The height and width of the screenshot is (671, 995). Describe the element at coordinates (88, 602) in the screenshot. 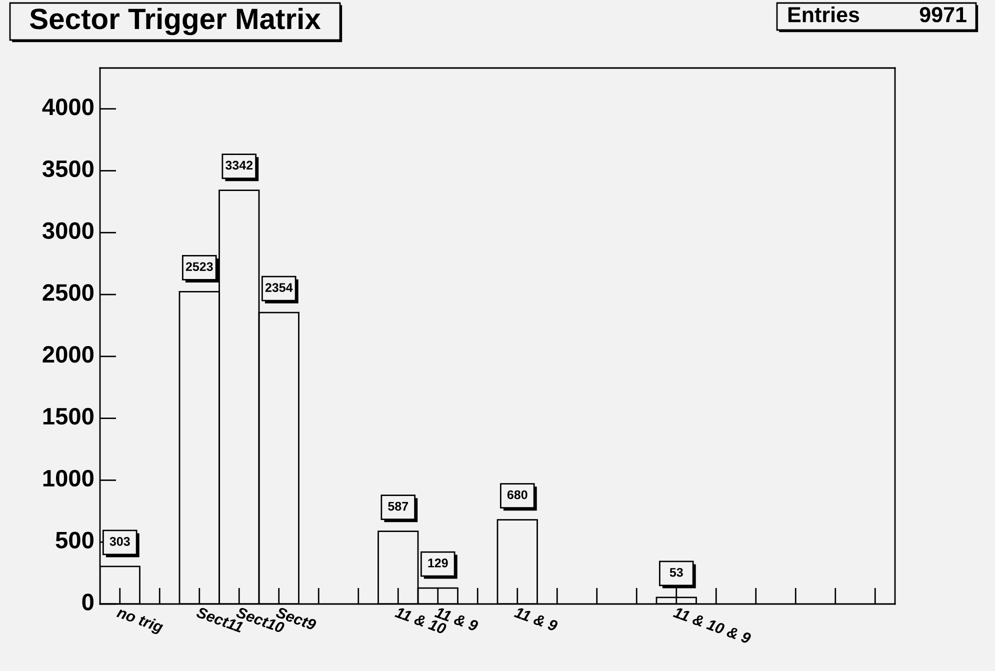

I see `y-tick-label: 0` at that location.